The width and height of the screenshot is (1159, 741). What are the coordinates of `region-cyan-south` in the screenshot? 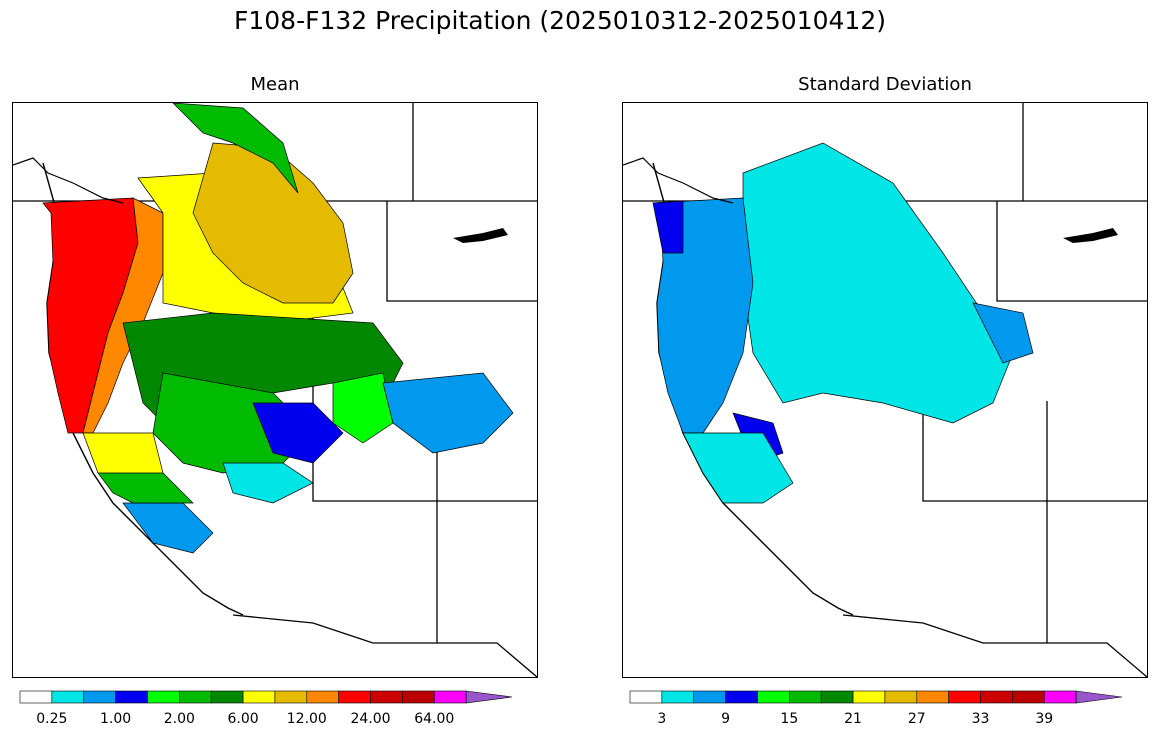 It's located at (738, 468).